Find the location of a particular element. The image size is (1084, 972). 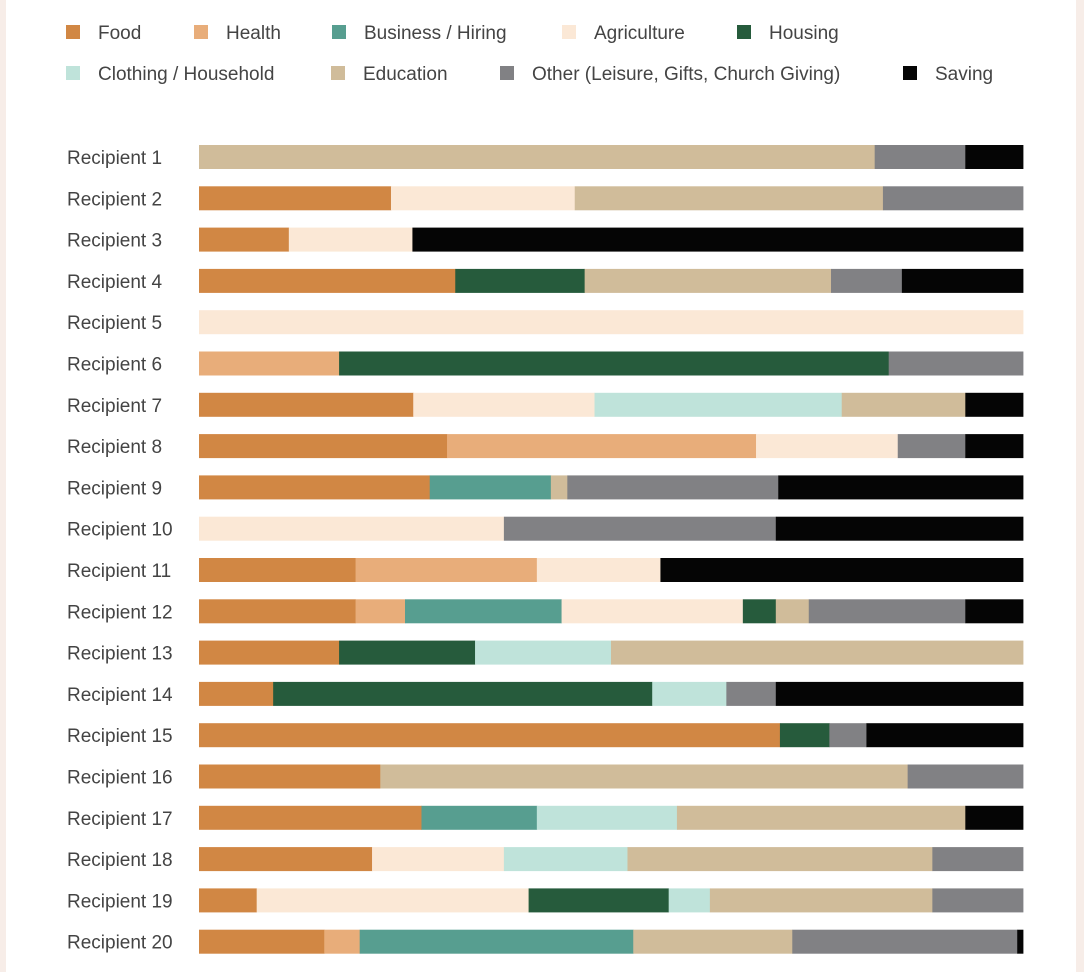

legend-item-health: Health is located at coordinates (237, 33).